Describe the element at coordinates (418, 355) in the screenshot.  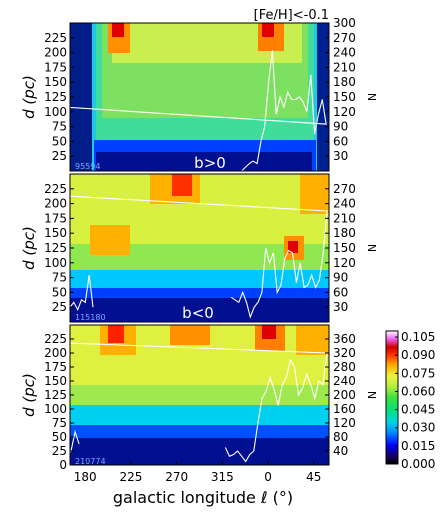
I see `colorbar-tick-label: 0.090` at that location.